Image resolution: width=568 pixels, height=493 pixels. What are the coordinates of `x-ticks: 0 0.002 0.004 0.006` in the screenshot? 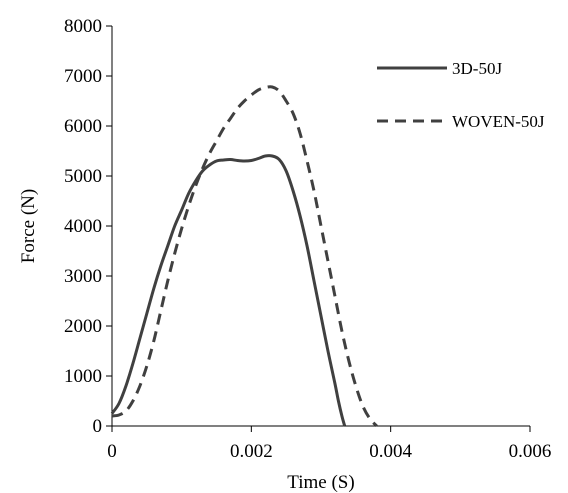 It's located at (329, 444).